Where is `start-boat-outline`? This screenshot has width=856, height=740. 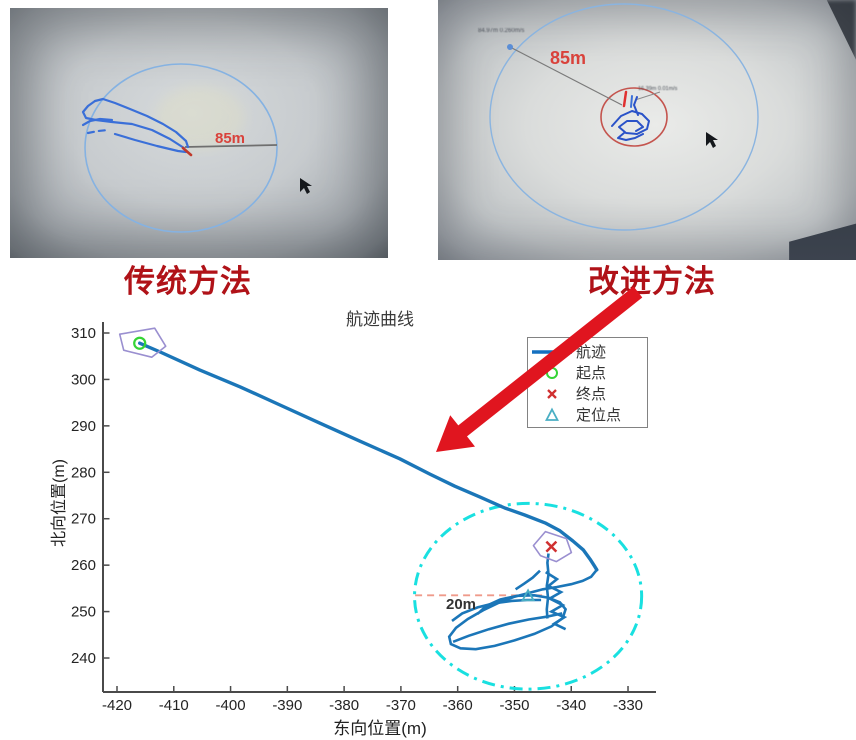 start-boat-outline is located at coordinates (142, 343).